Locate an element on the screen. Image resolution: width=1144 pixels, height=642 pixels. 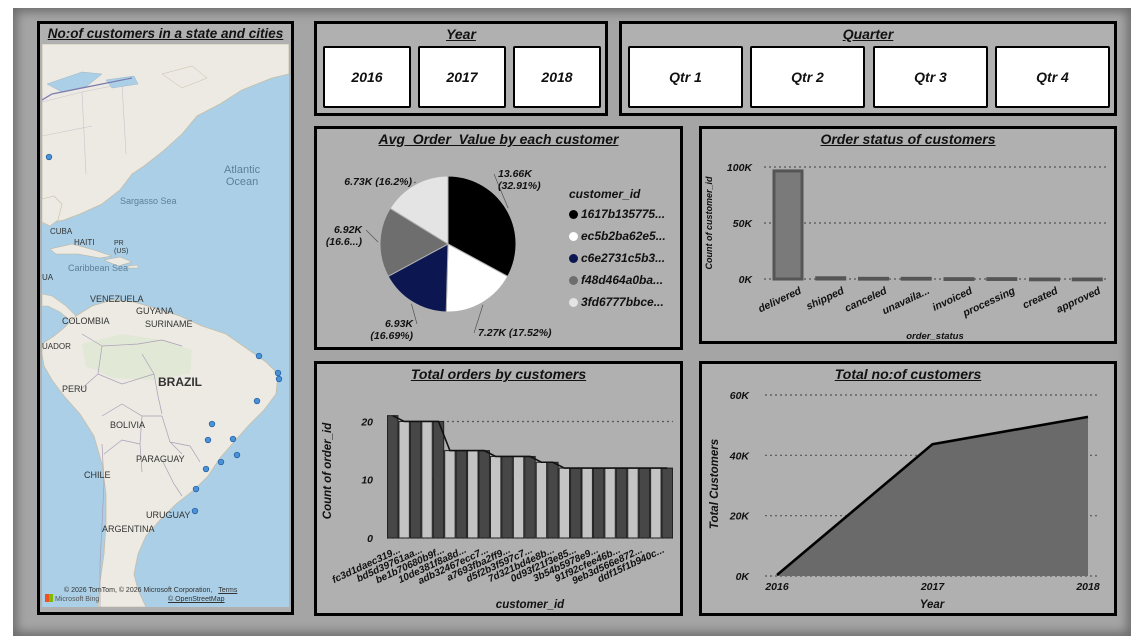
quarter-3-button: Qtr 3 is located at coordinates (930, 77).